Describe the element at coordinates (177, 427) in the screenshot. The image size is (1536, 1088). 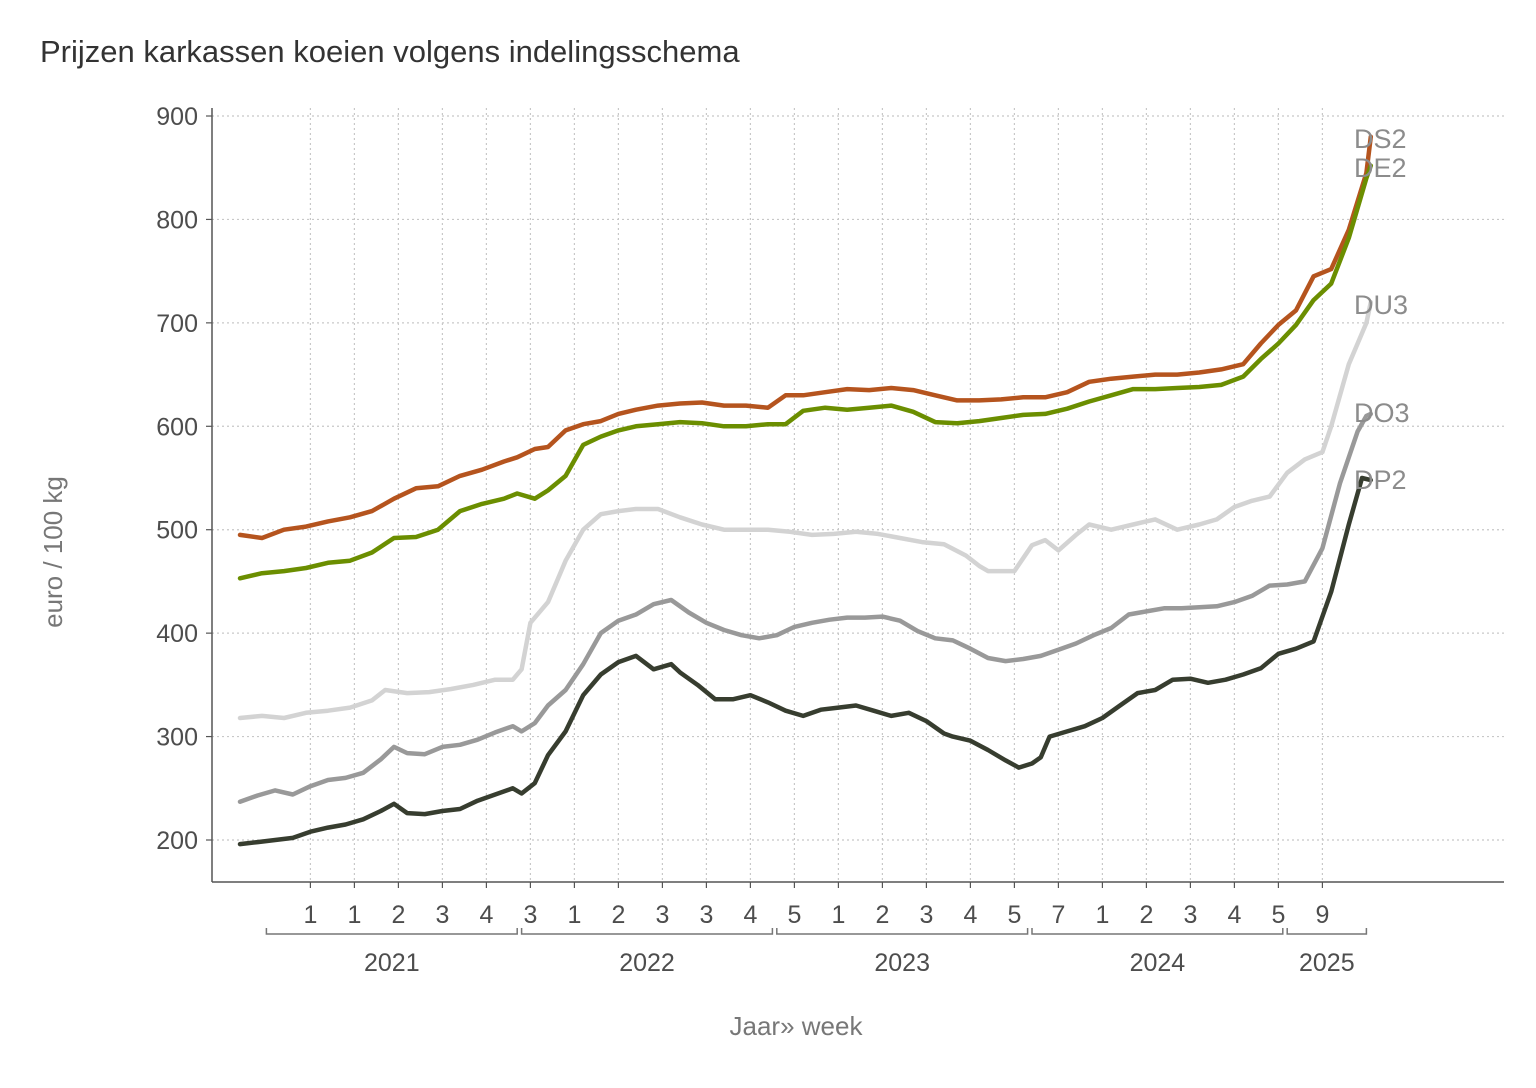
I see `y-tick-label: 600` at that location.